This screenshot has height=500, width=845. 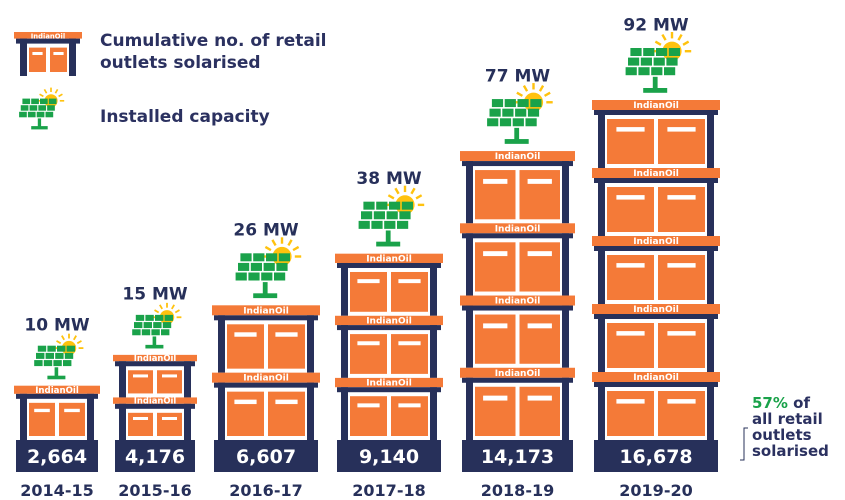 What do you see at coordinates (48, 81) in the screenshot?
I see `legend-icons: IndianOil` at bounding box center [48, 81].